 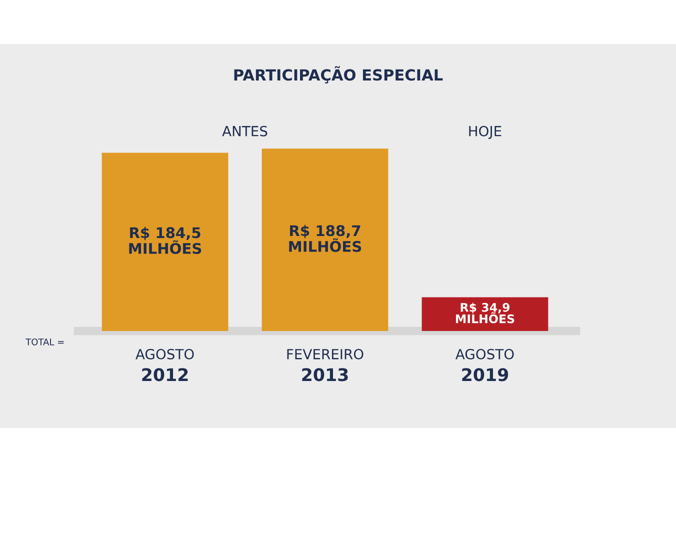 I want to click on text: ANTES, so click(x=245, y=131).